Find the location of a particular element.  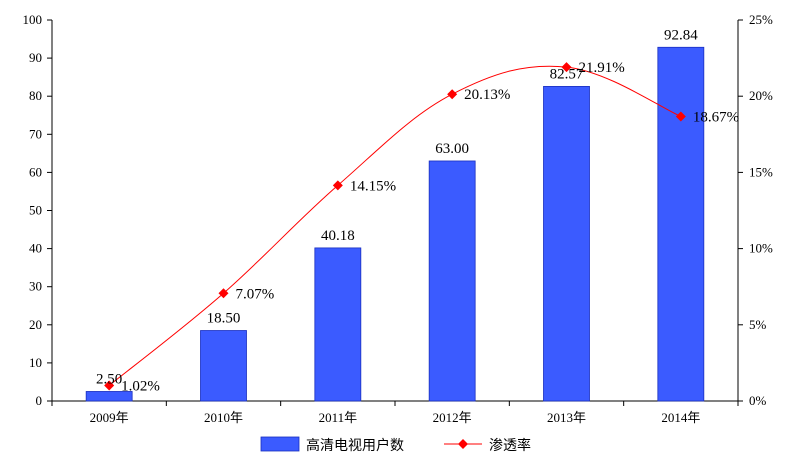

x-tick-label: 2013年 is located at coordinates (566, 417).